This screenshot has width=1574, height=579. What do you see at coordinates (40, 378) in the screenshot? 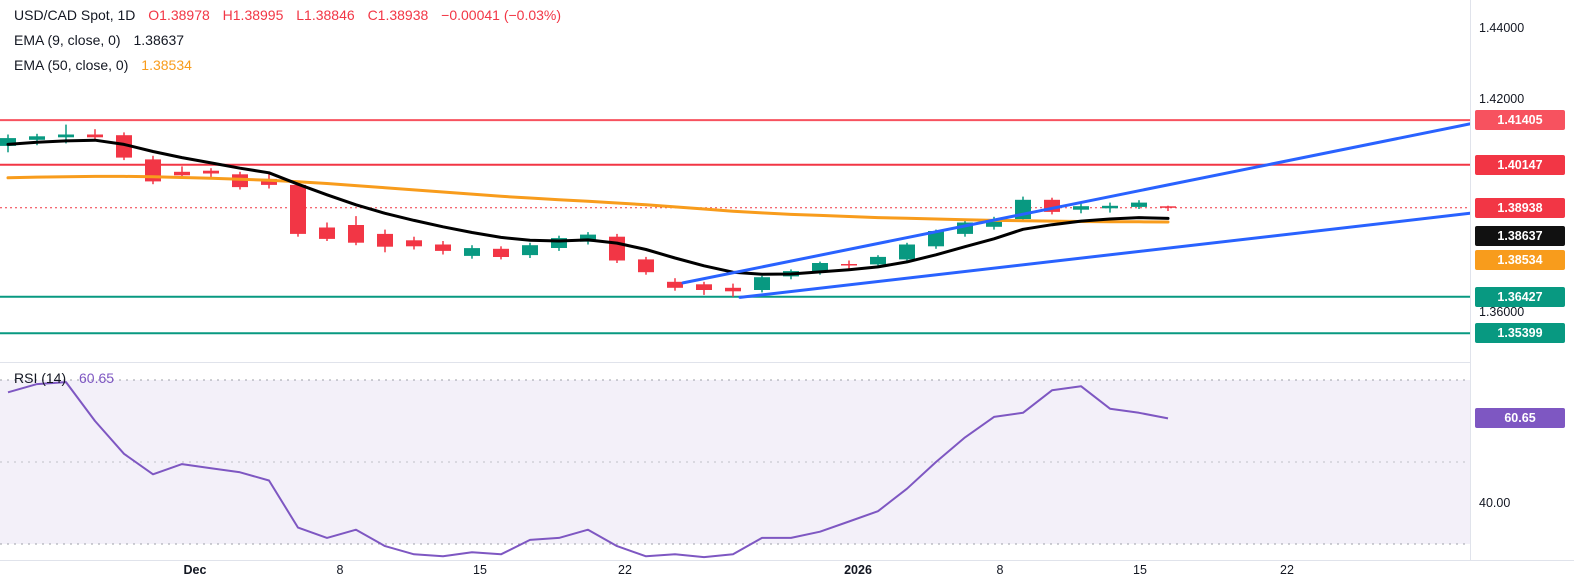
I see `rsi-label: RSI (14)` at bounding box center [40, 378].